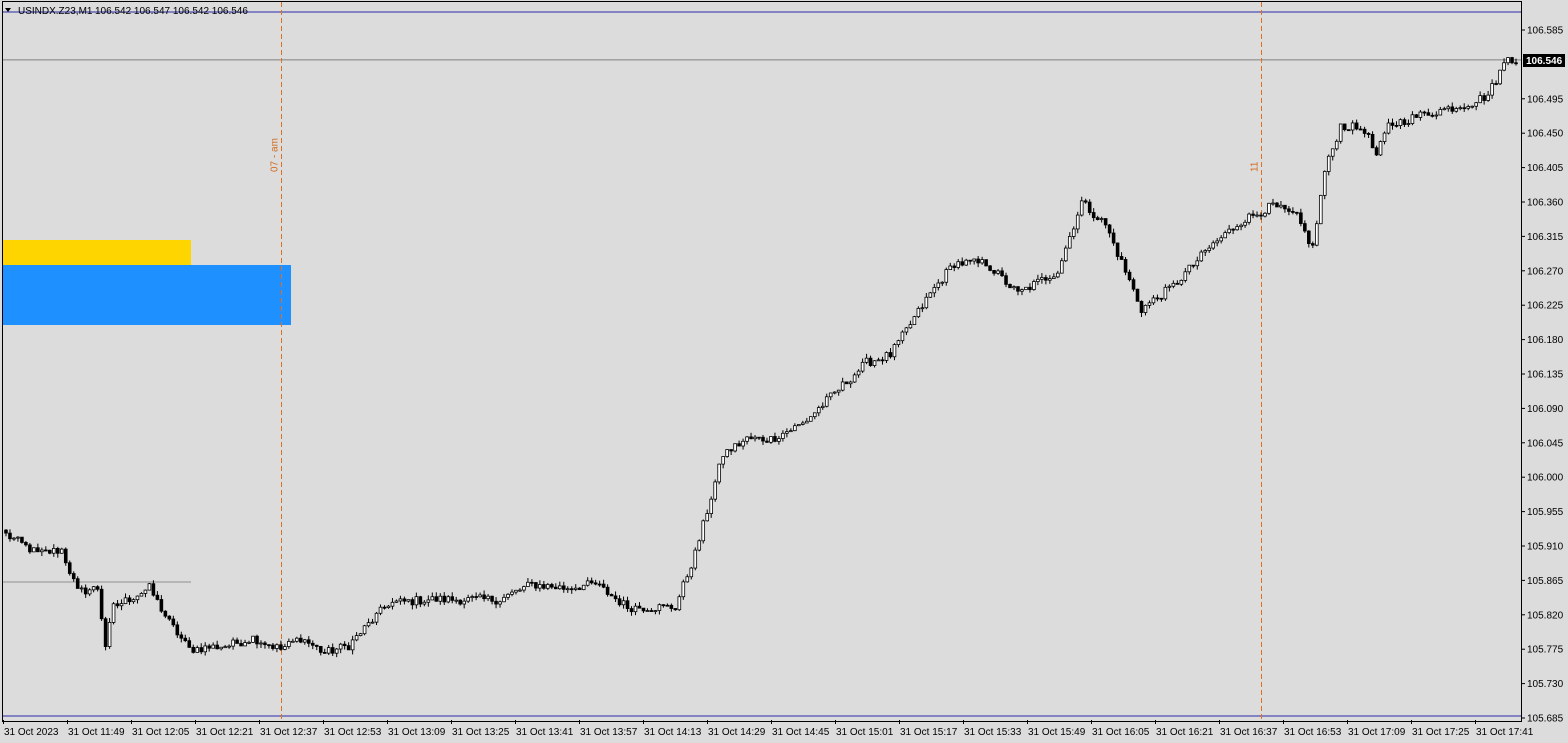 The image size is (1568, 743). What do you see at coordinates (1545, 547) in the screenshot?
I see `price-tick-label: 105.910` at bounding box center [1545, 547].